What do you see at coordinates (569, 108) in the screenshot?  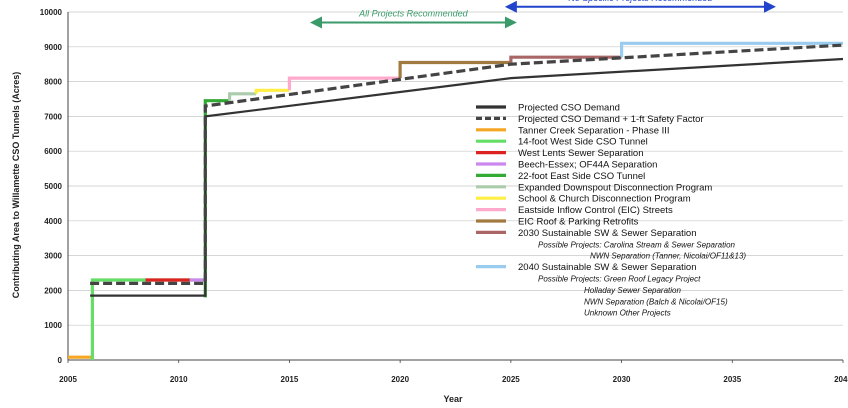 I see `legend-entry: Projected CSO Demand` at bounding box center [569, 108].